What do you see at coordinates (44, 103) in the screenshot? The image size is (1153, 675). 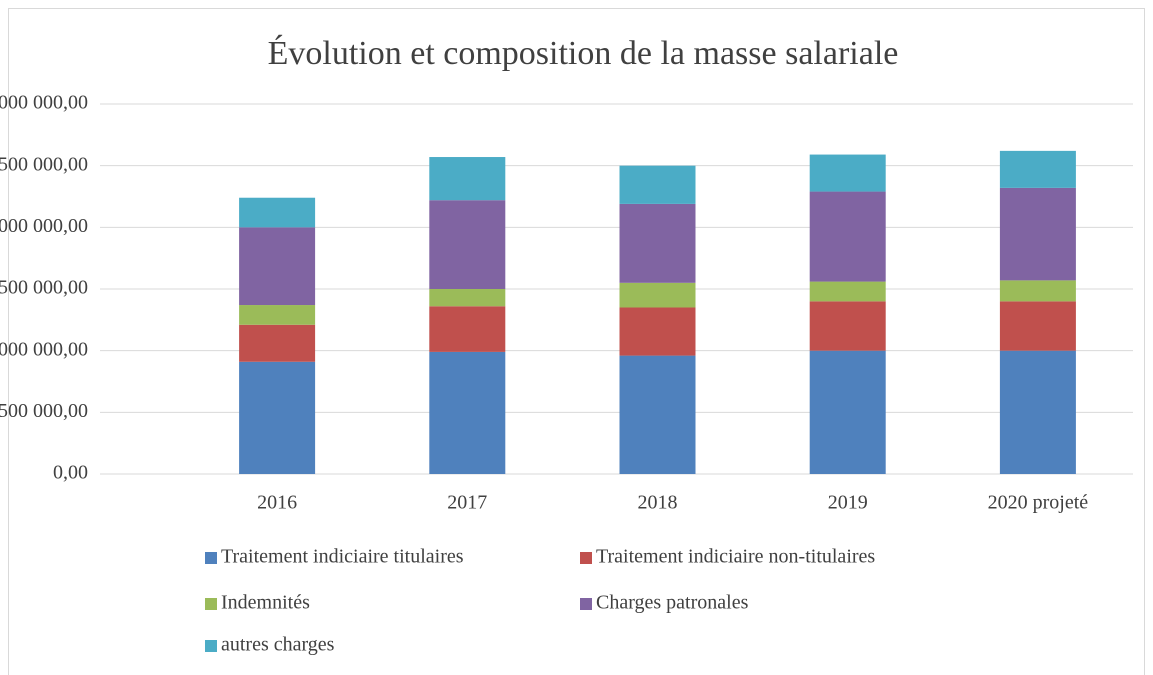 I see `y-tick-label: 3 000 000,00` at bounding box center [44, 103].